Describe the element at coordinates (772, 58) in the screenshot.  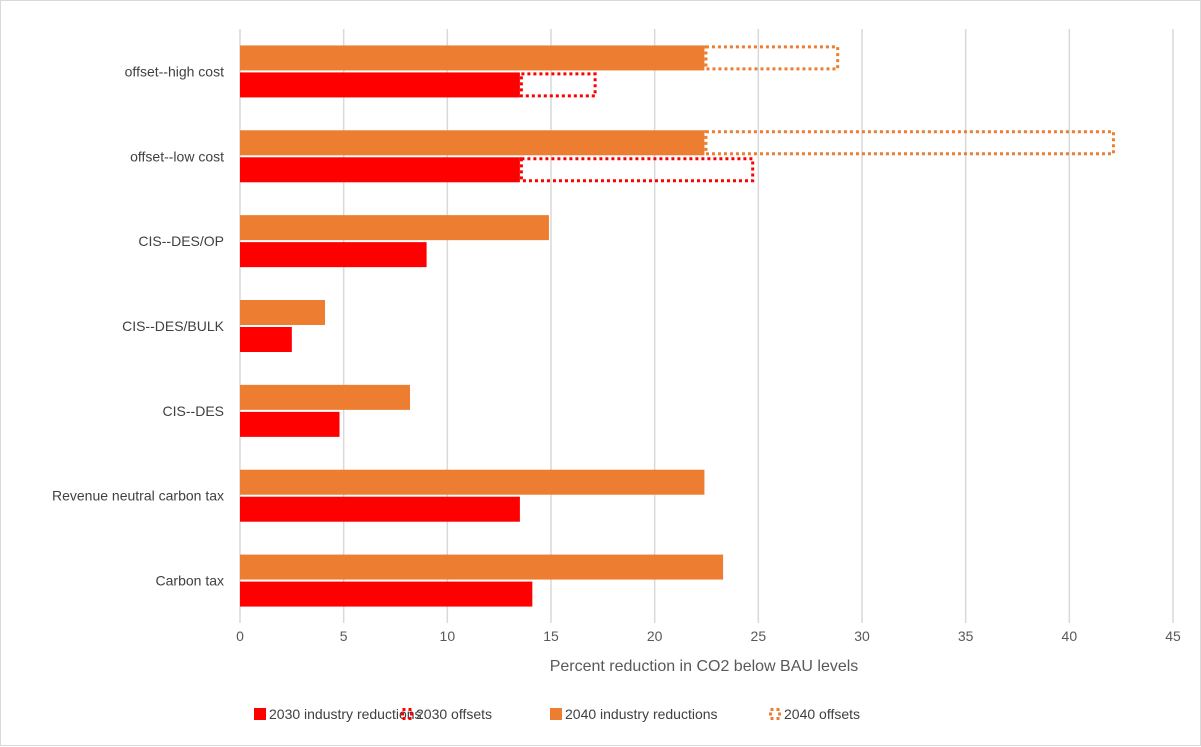
I see `bar-2040-offset-offset-high-cost` at that location.